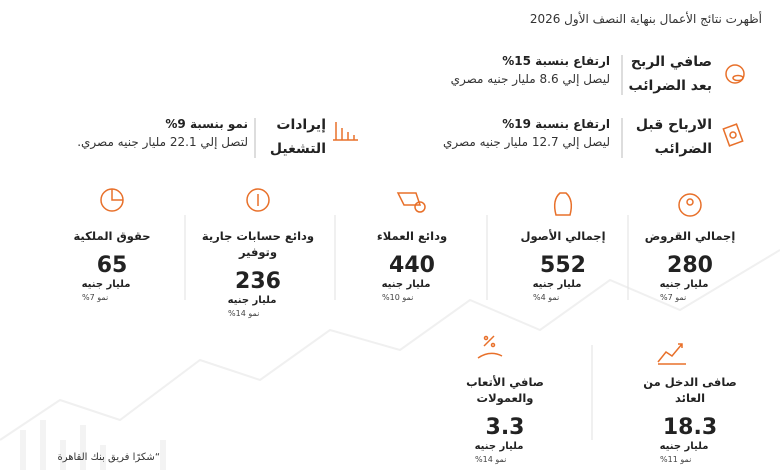 The width and height of the screenshot is (780, 470). Describe the element at coordinates (412, 236) in the screenshot. I see `metric-label: ودائع العملاء` at that location.